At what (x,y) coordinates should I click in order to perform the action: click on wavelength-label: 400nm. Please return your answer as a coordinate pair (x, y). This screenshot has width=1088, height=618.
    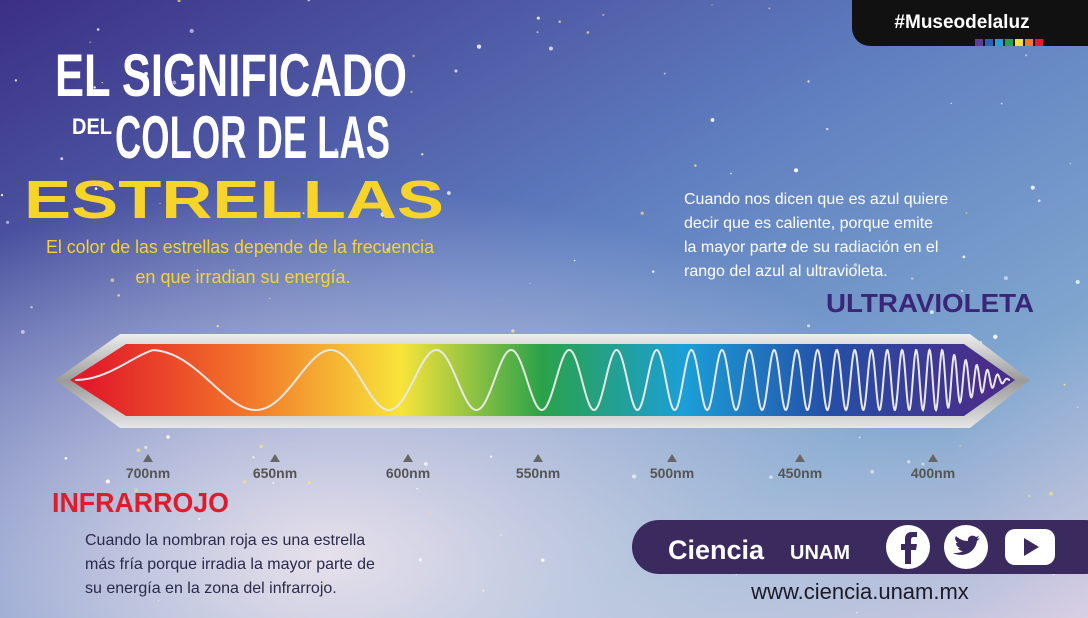
    Looking at the image, I should click on (933, 473).